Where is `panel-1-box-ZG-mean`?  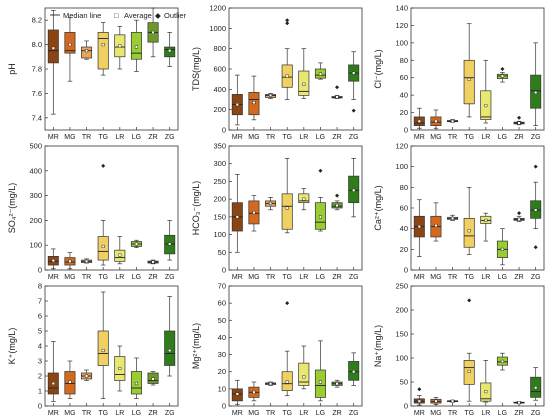
panel-1-box-ZG-mean is located at coordinates (354, 73).